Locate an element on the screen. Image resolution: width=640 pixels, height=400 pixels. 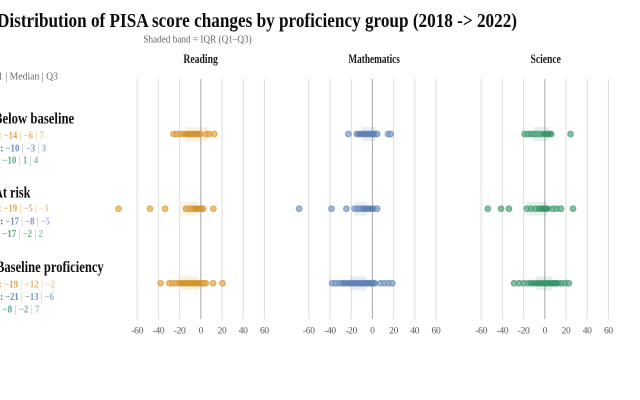
svg-text: Mathematics is located at coordinates (374, 59).